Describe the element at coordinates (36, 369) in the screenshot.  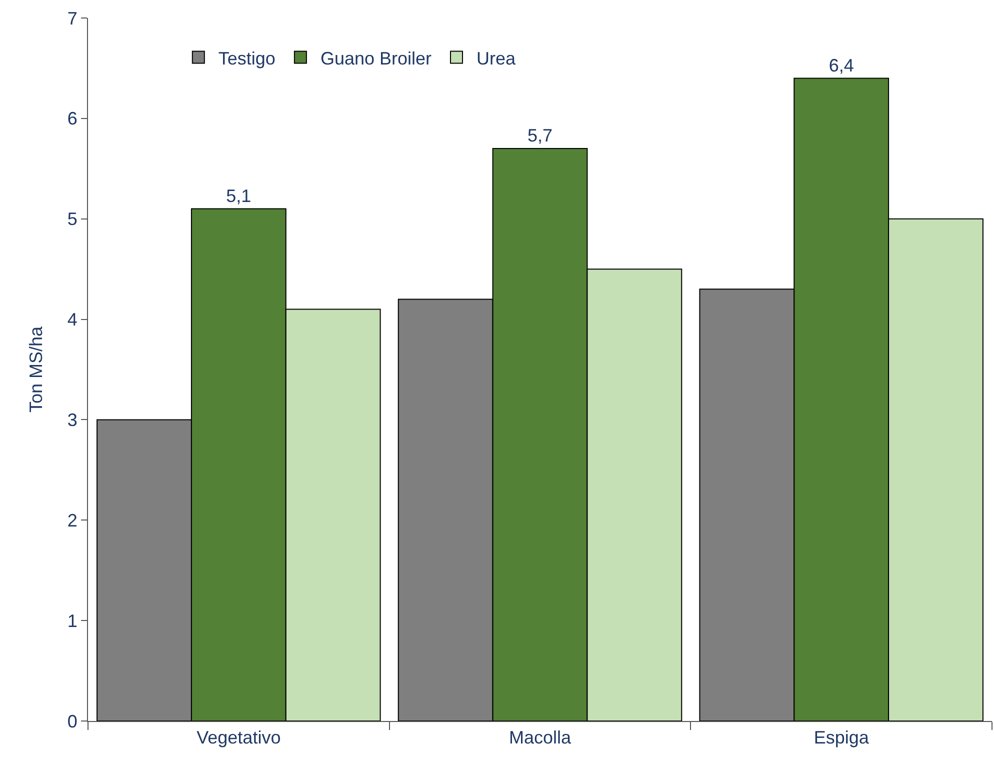
I see `y-axis-title: Ton MS/ha` at that location.